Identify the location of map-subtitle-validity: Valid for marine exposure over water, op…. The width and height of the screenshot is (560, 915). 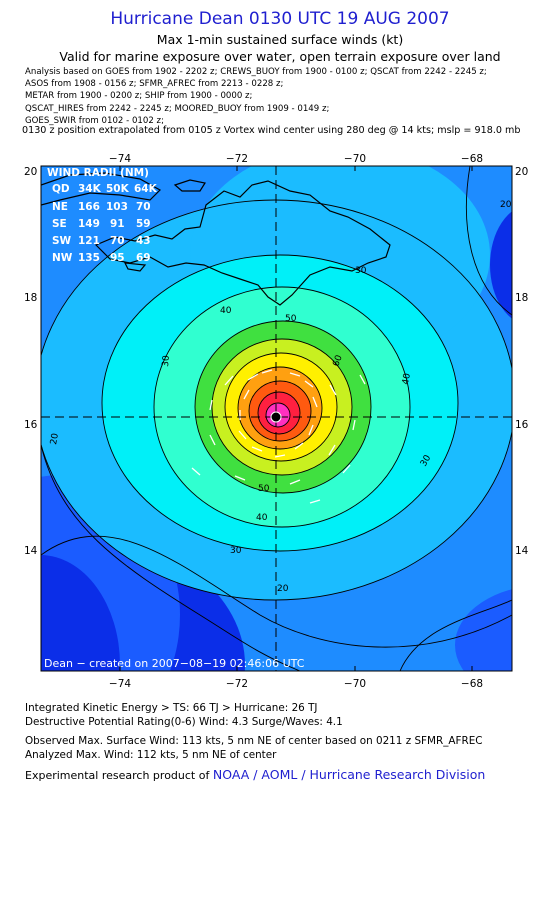
(280, 56).